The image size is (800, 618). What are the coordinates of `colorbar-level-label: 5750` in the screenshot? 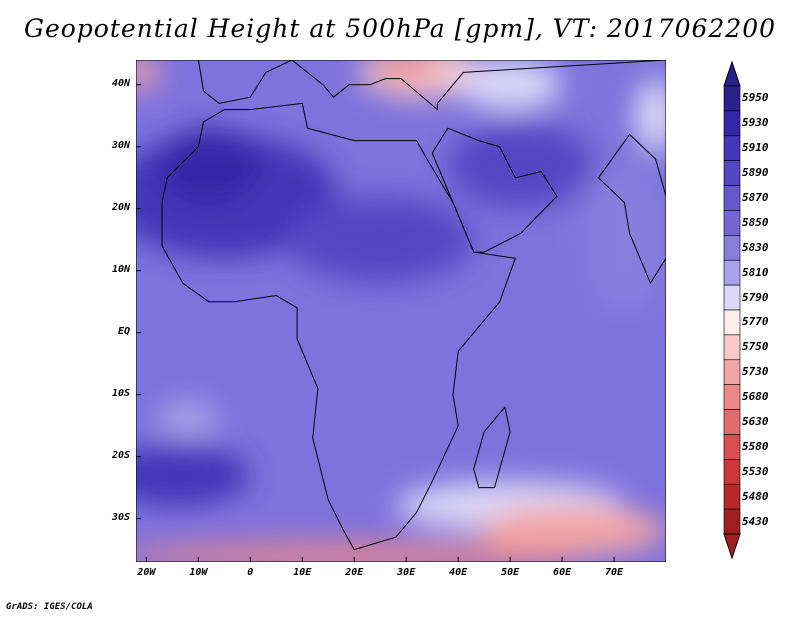 It's located at (755, 347).